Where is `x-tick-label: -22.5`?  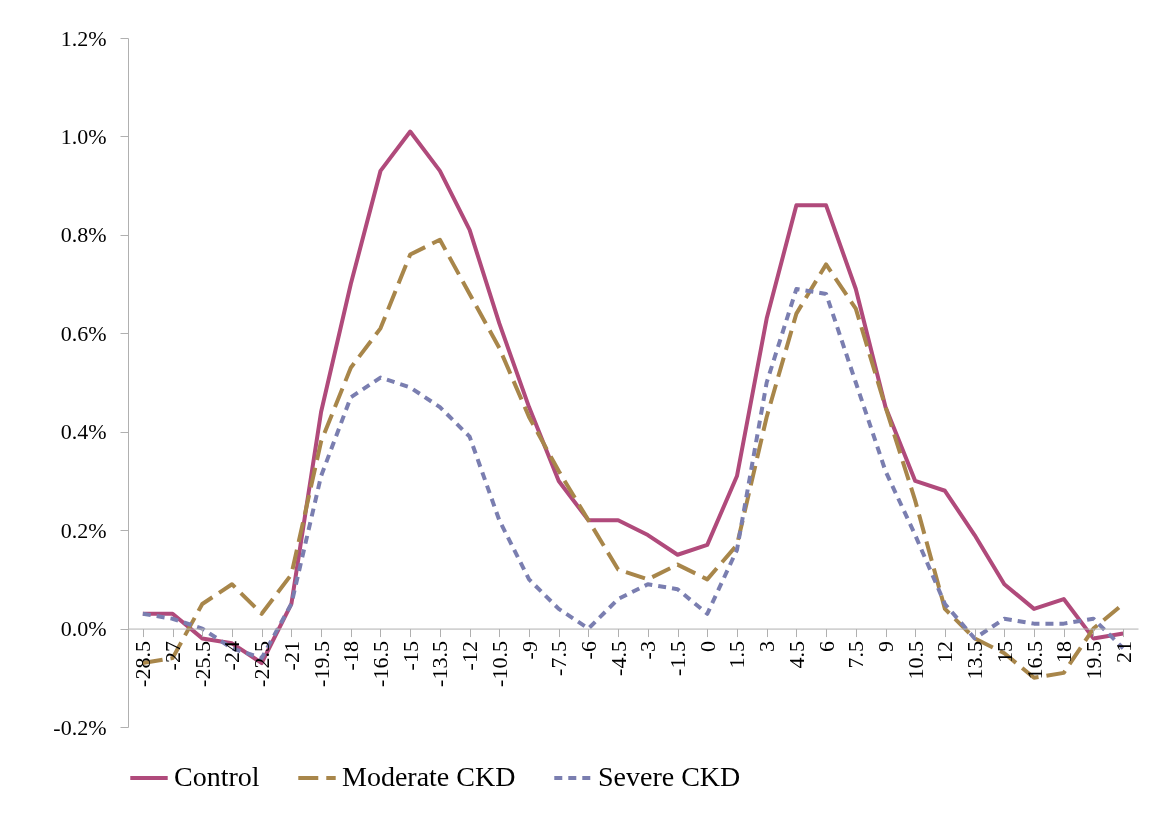 x-tick-label: -22.5 is located at coordinates (262, 664).